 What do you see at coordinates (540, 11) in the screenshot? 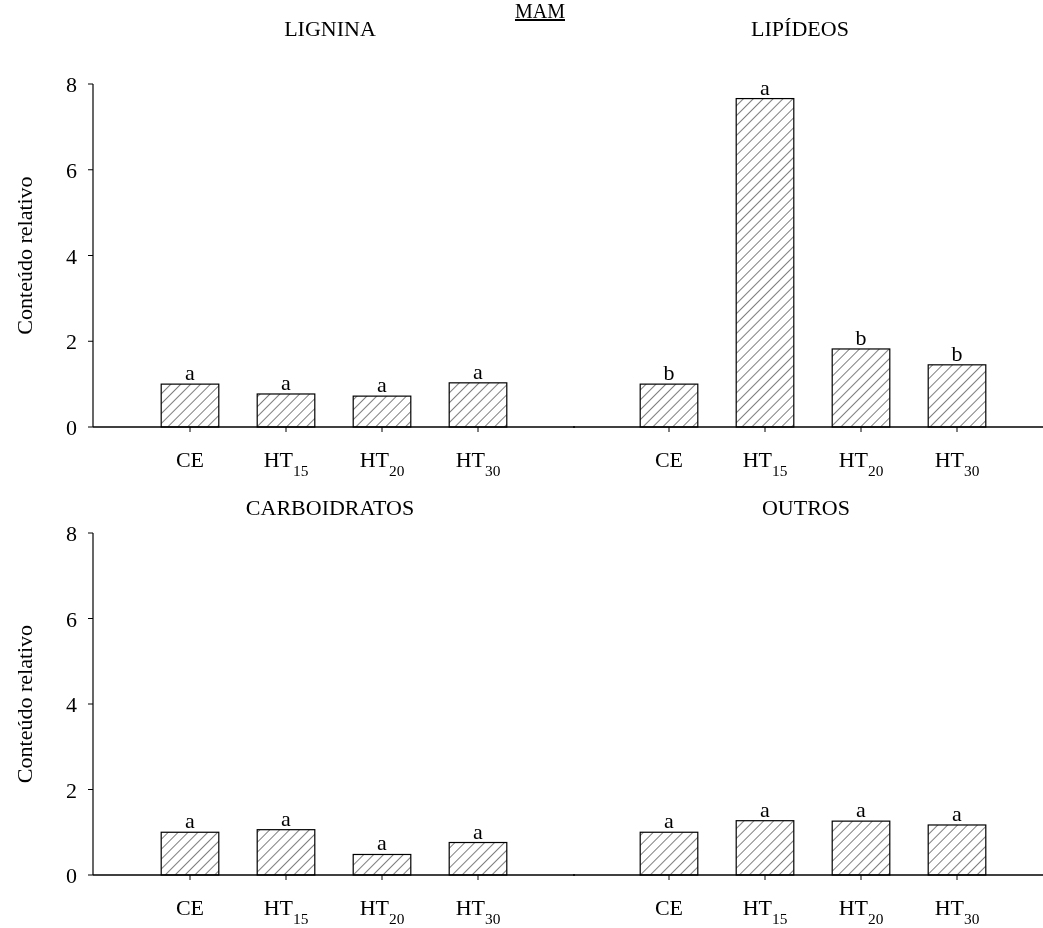
I see `text: MAM` at bounding box center [540, 11].